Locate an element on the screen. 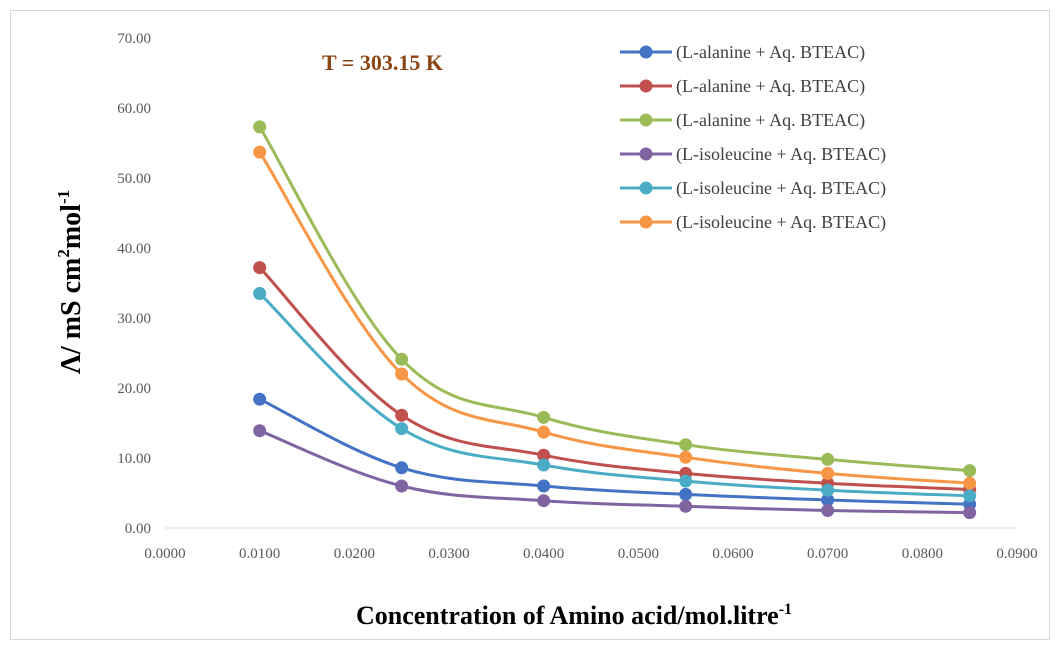  y-axis-title-sup-neg1: -1 is located at coordinates (63, 197).